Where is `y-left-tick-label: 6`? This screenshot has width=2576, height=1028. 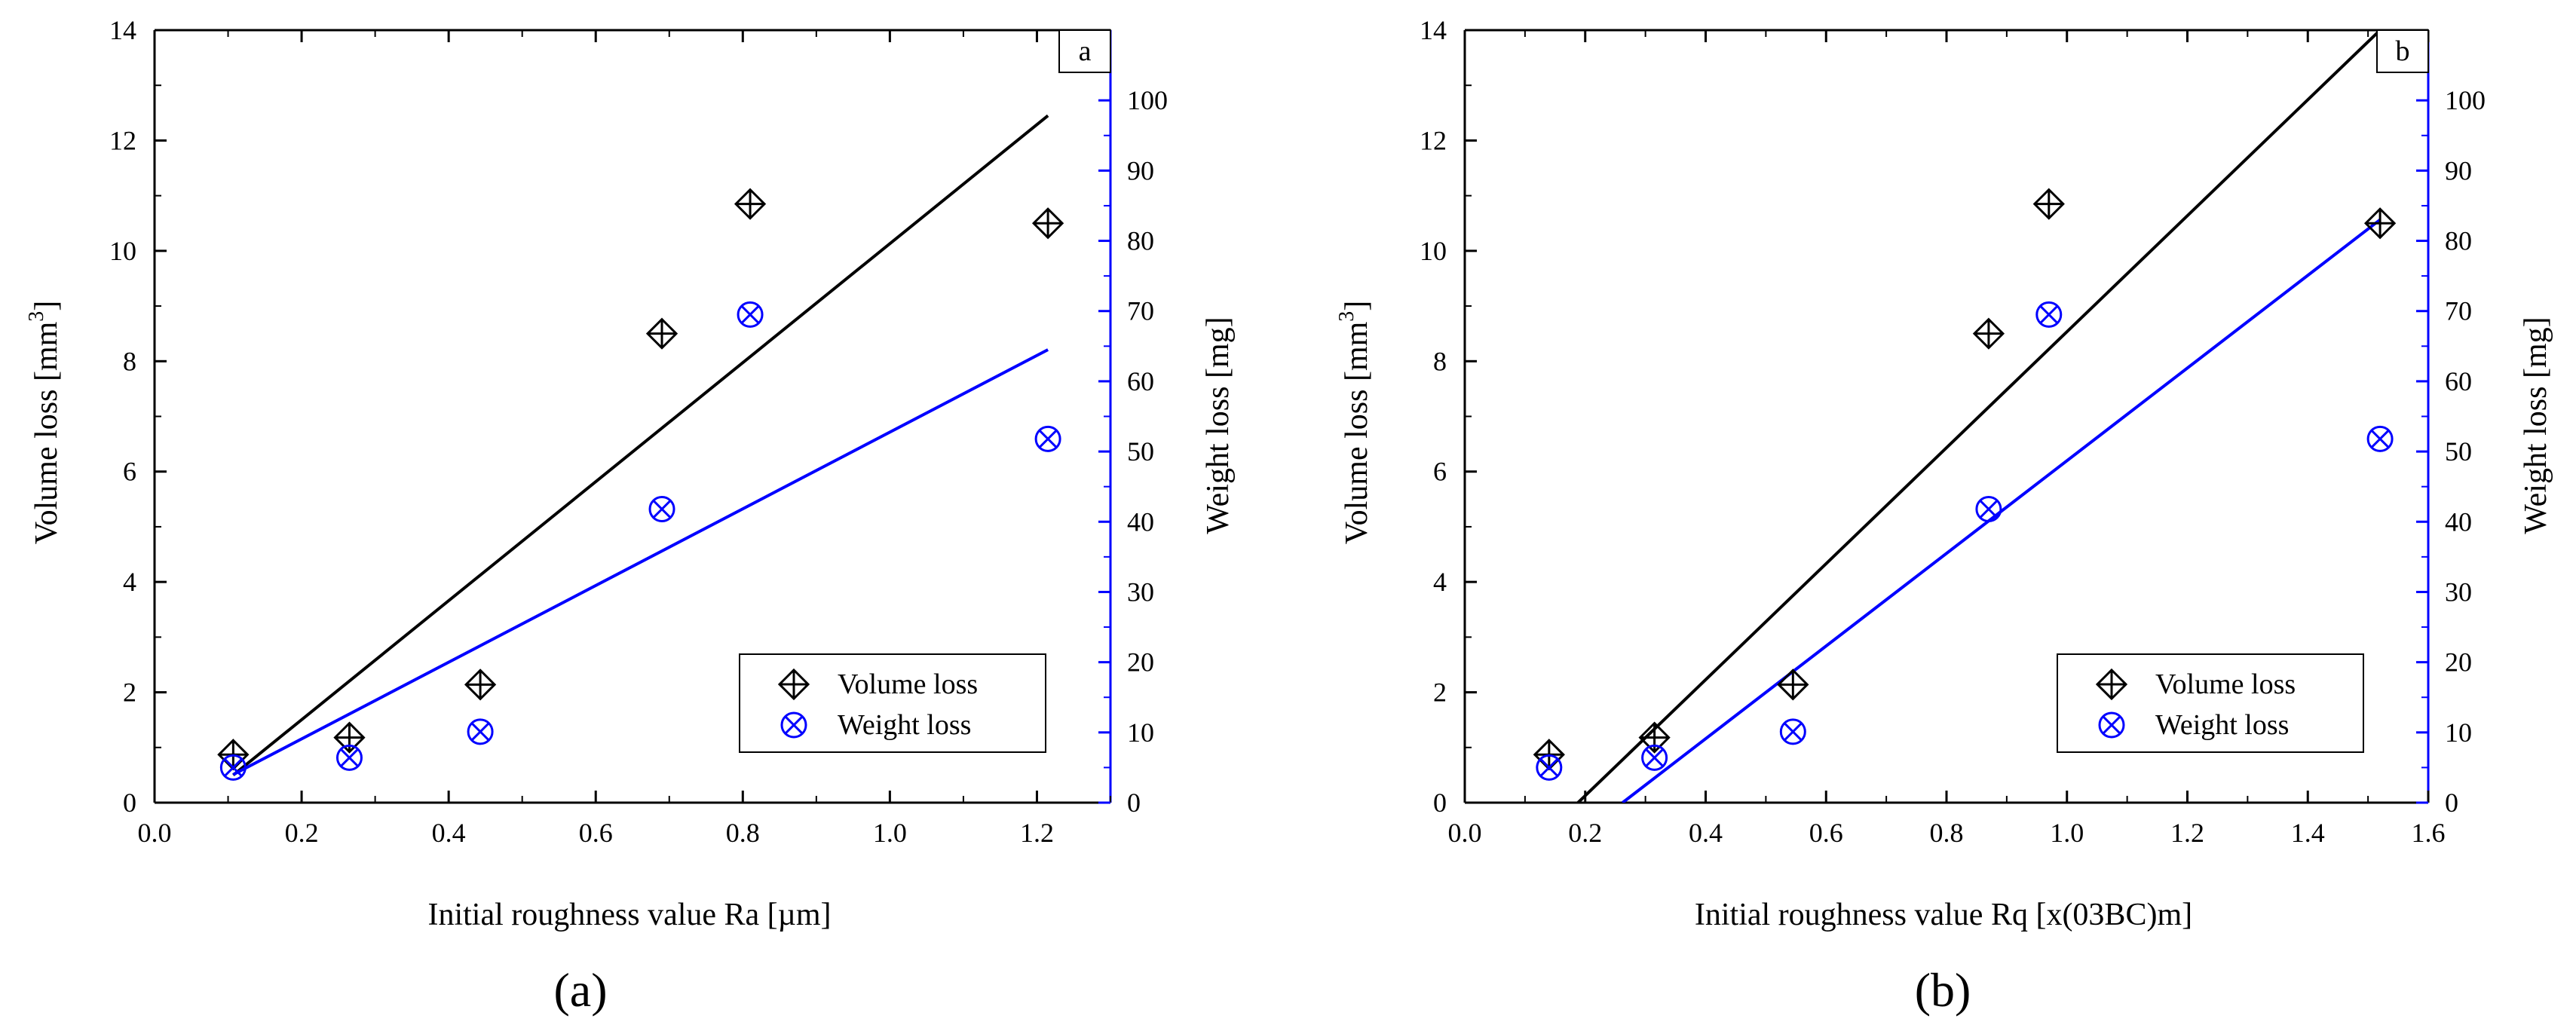
y-left-tick-label: 6 is located at coordinates (1440, 472).